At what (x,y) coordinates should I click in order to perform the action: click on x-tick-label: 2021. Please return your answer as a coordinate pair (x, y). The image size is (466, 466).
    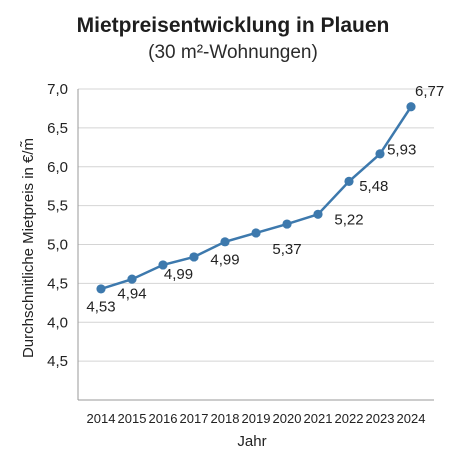
    Looking at the image, I should click on (318, 418).